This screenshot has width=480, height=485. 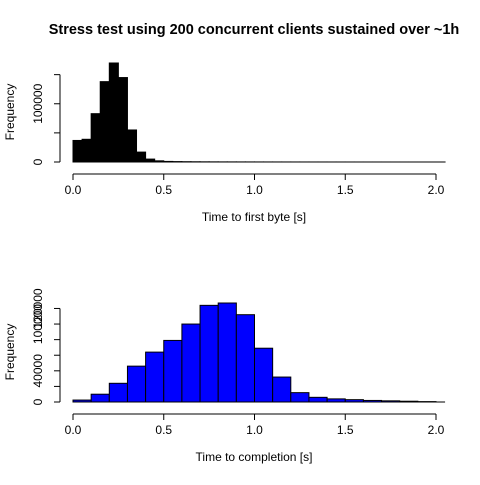 I want to click on x-axis-label: Time to completion [s], so click(x=254, y=457).